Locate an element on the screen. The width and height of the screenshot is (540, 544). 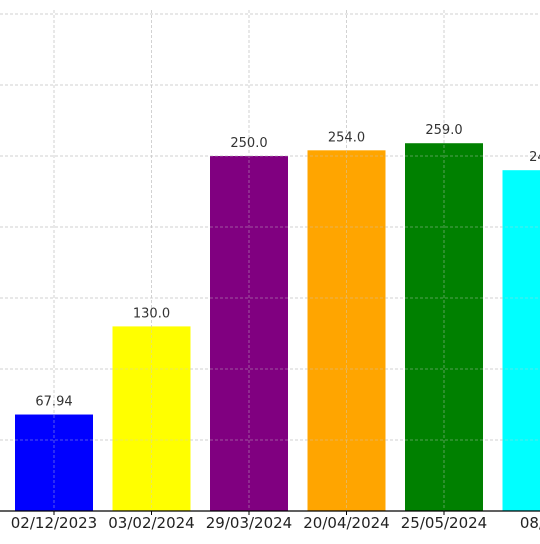
bar-value-label: 250.0 is located at coordinates (248, 143).